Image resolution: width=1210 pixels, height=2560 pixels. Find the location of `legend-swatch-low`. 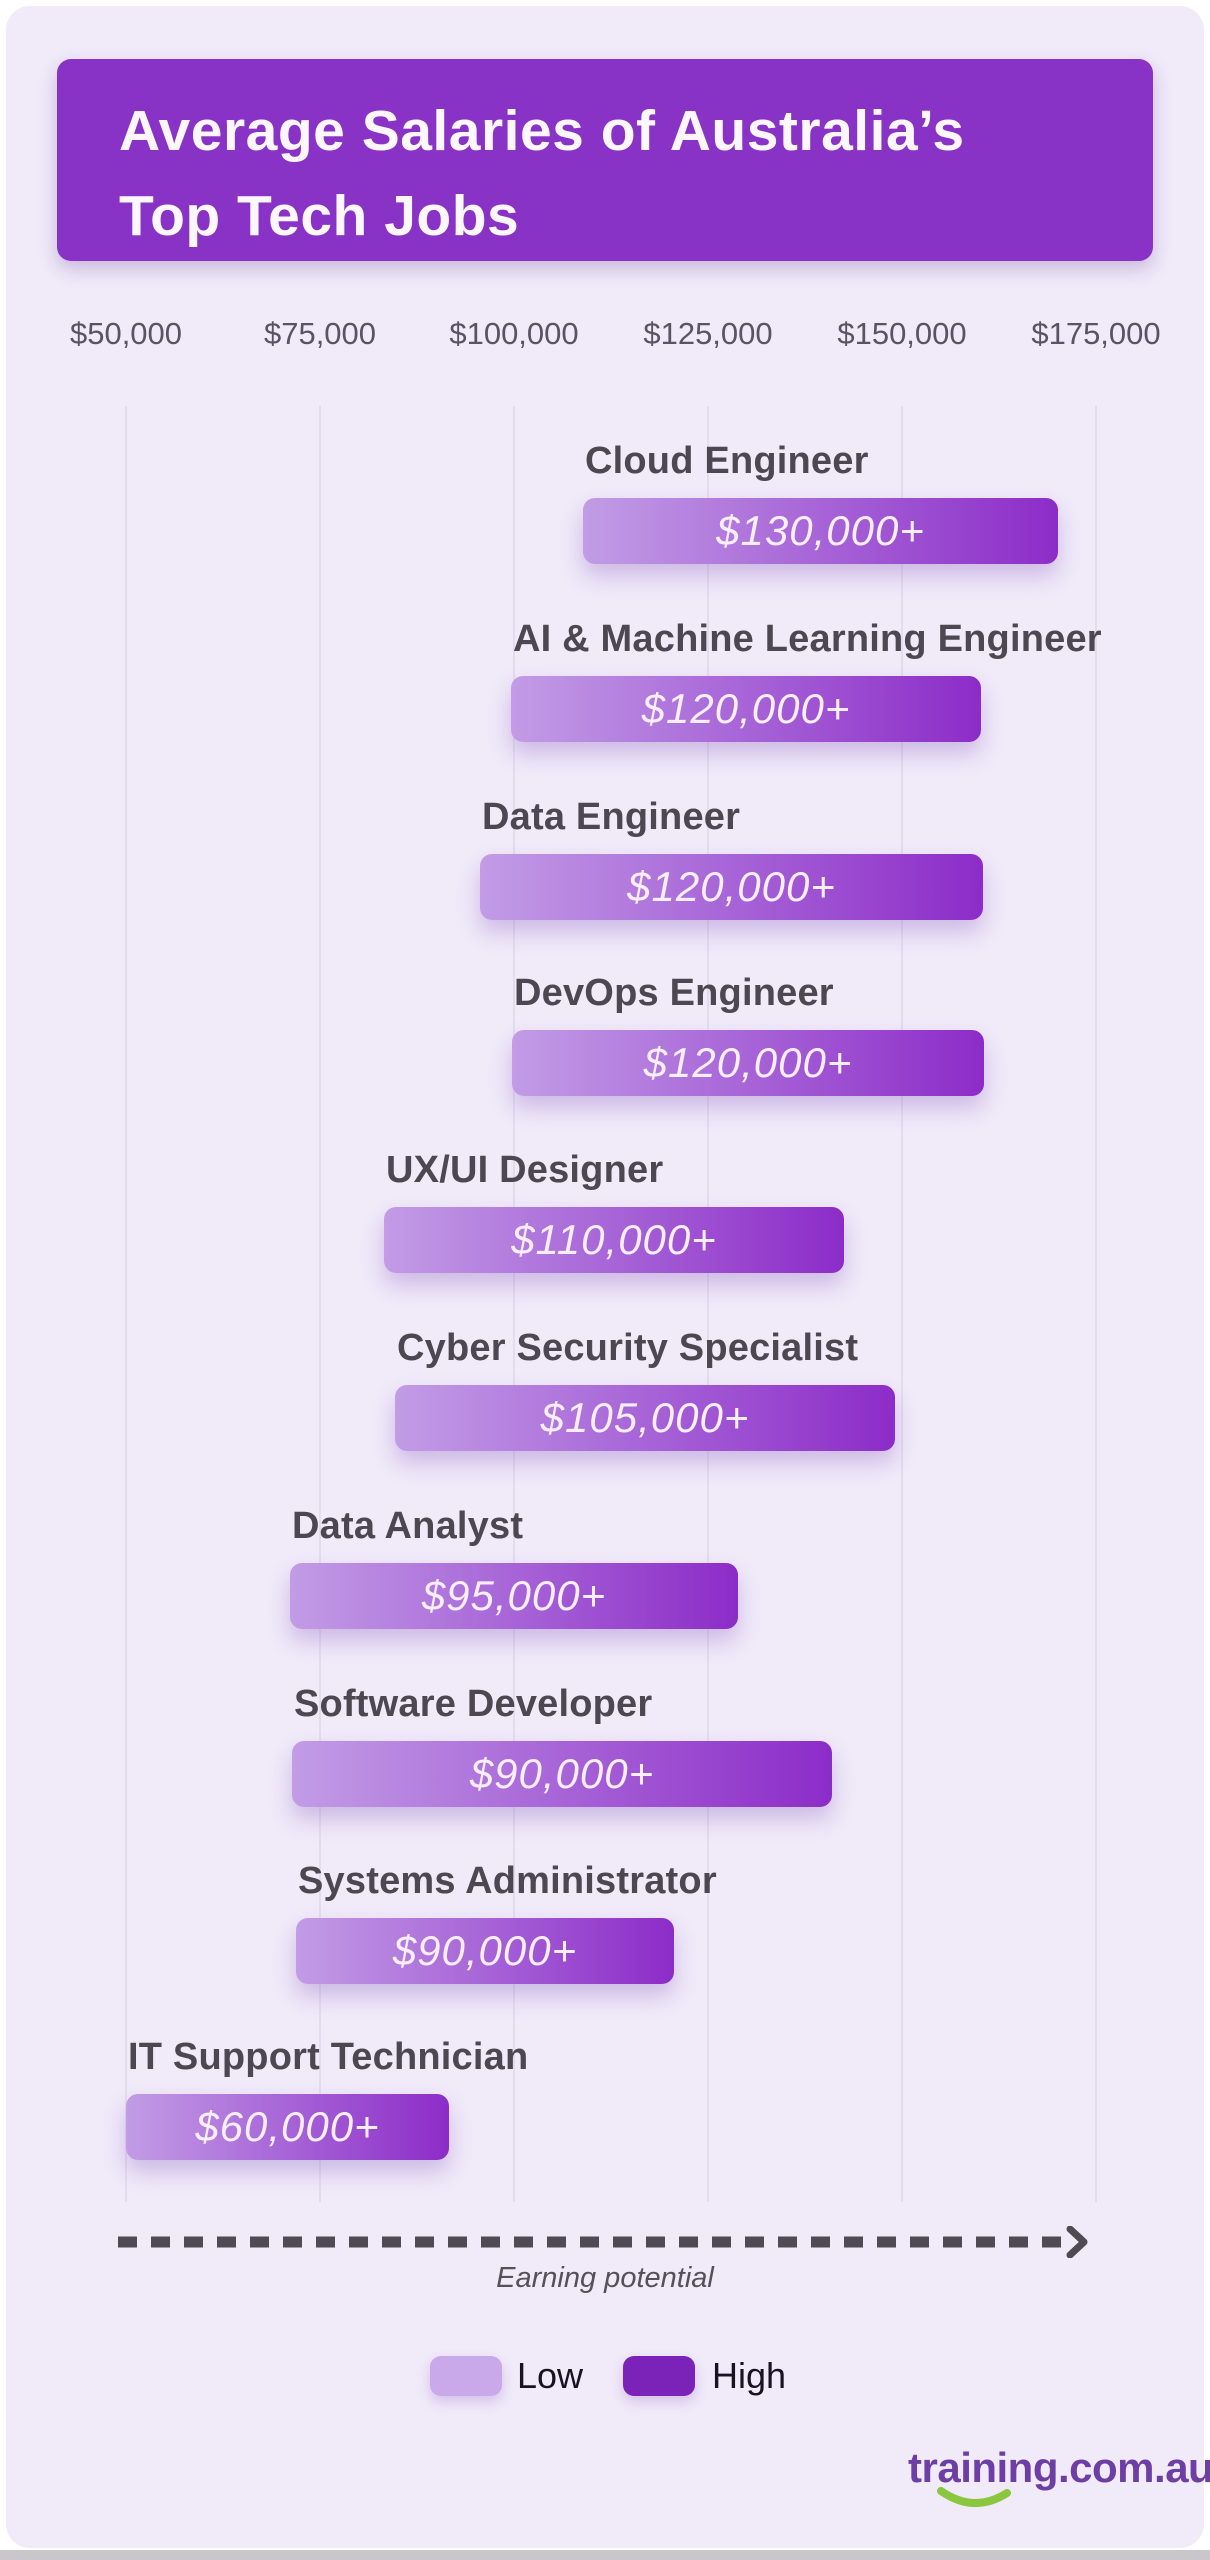

legend-swatch-low is located at coordinates (466, 2376).